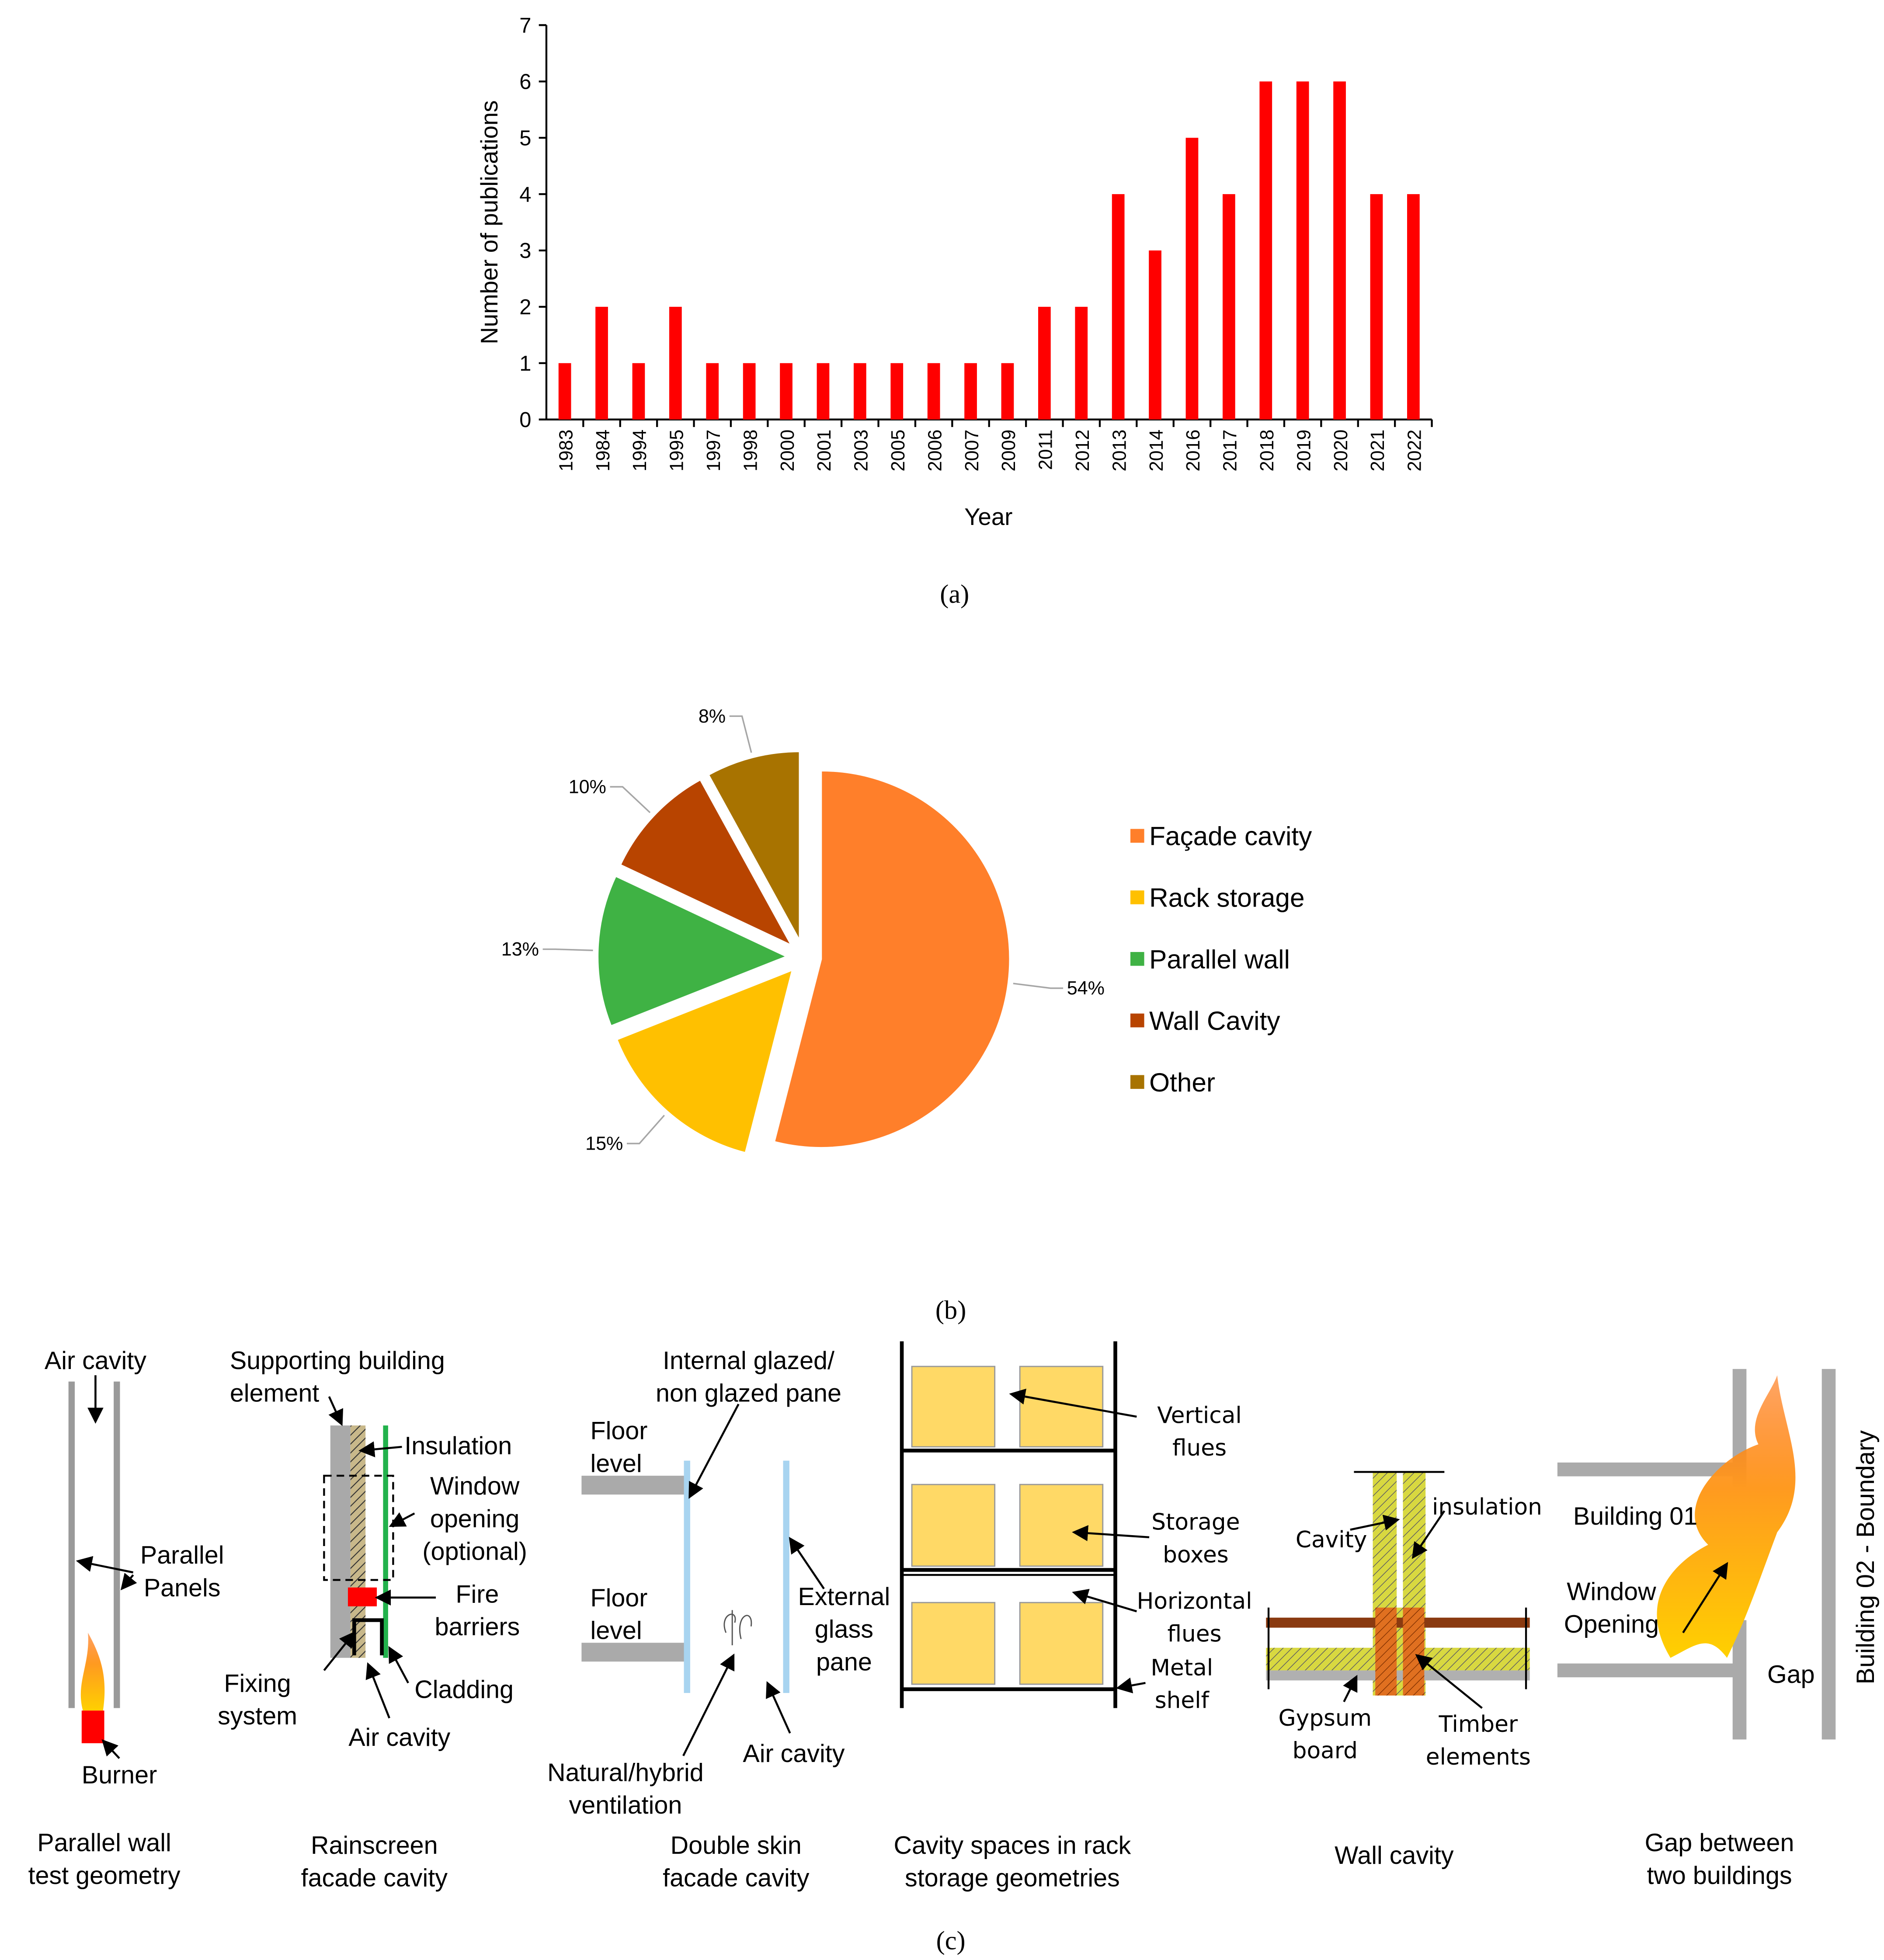 This screenshot has height=1960, width=1884. I want to click on diagram-label: board, so click(1325, 1751).